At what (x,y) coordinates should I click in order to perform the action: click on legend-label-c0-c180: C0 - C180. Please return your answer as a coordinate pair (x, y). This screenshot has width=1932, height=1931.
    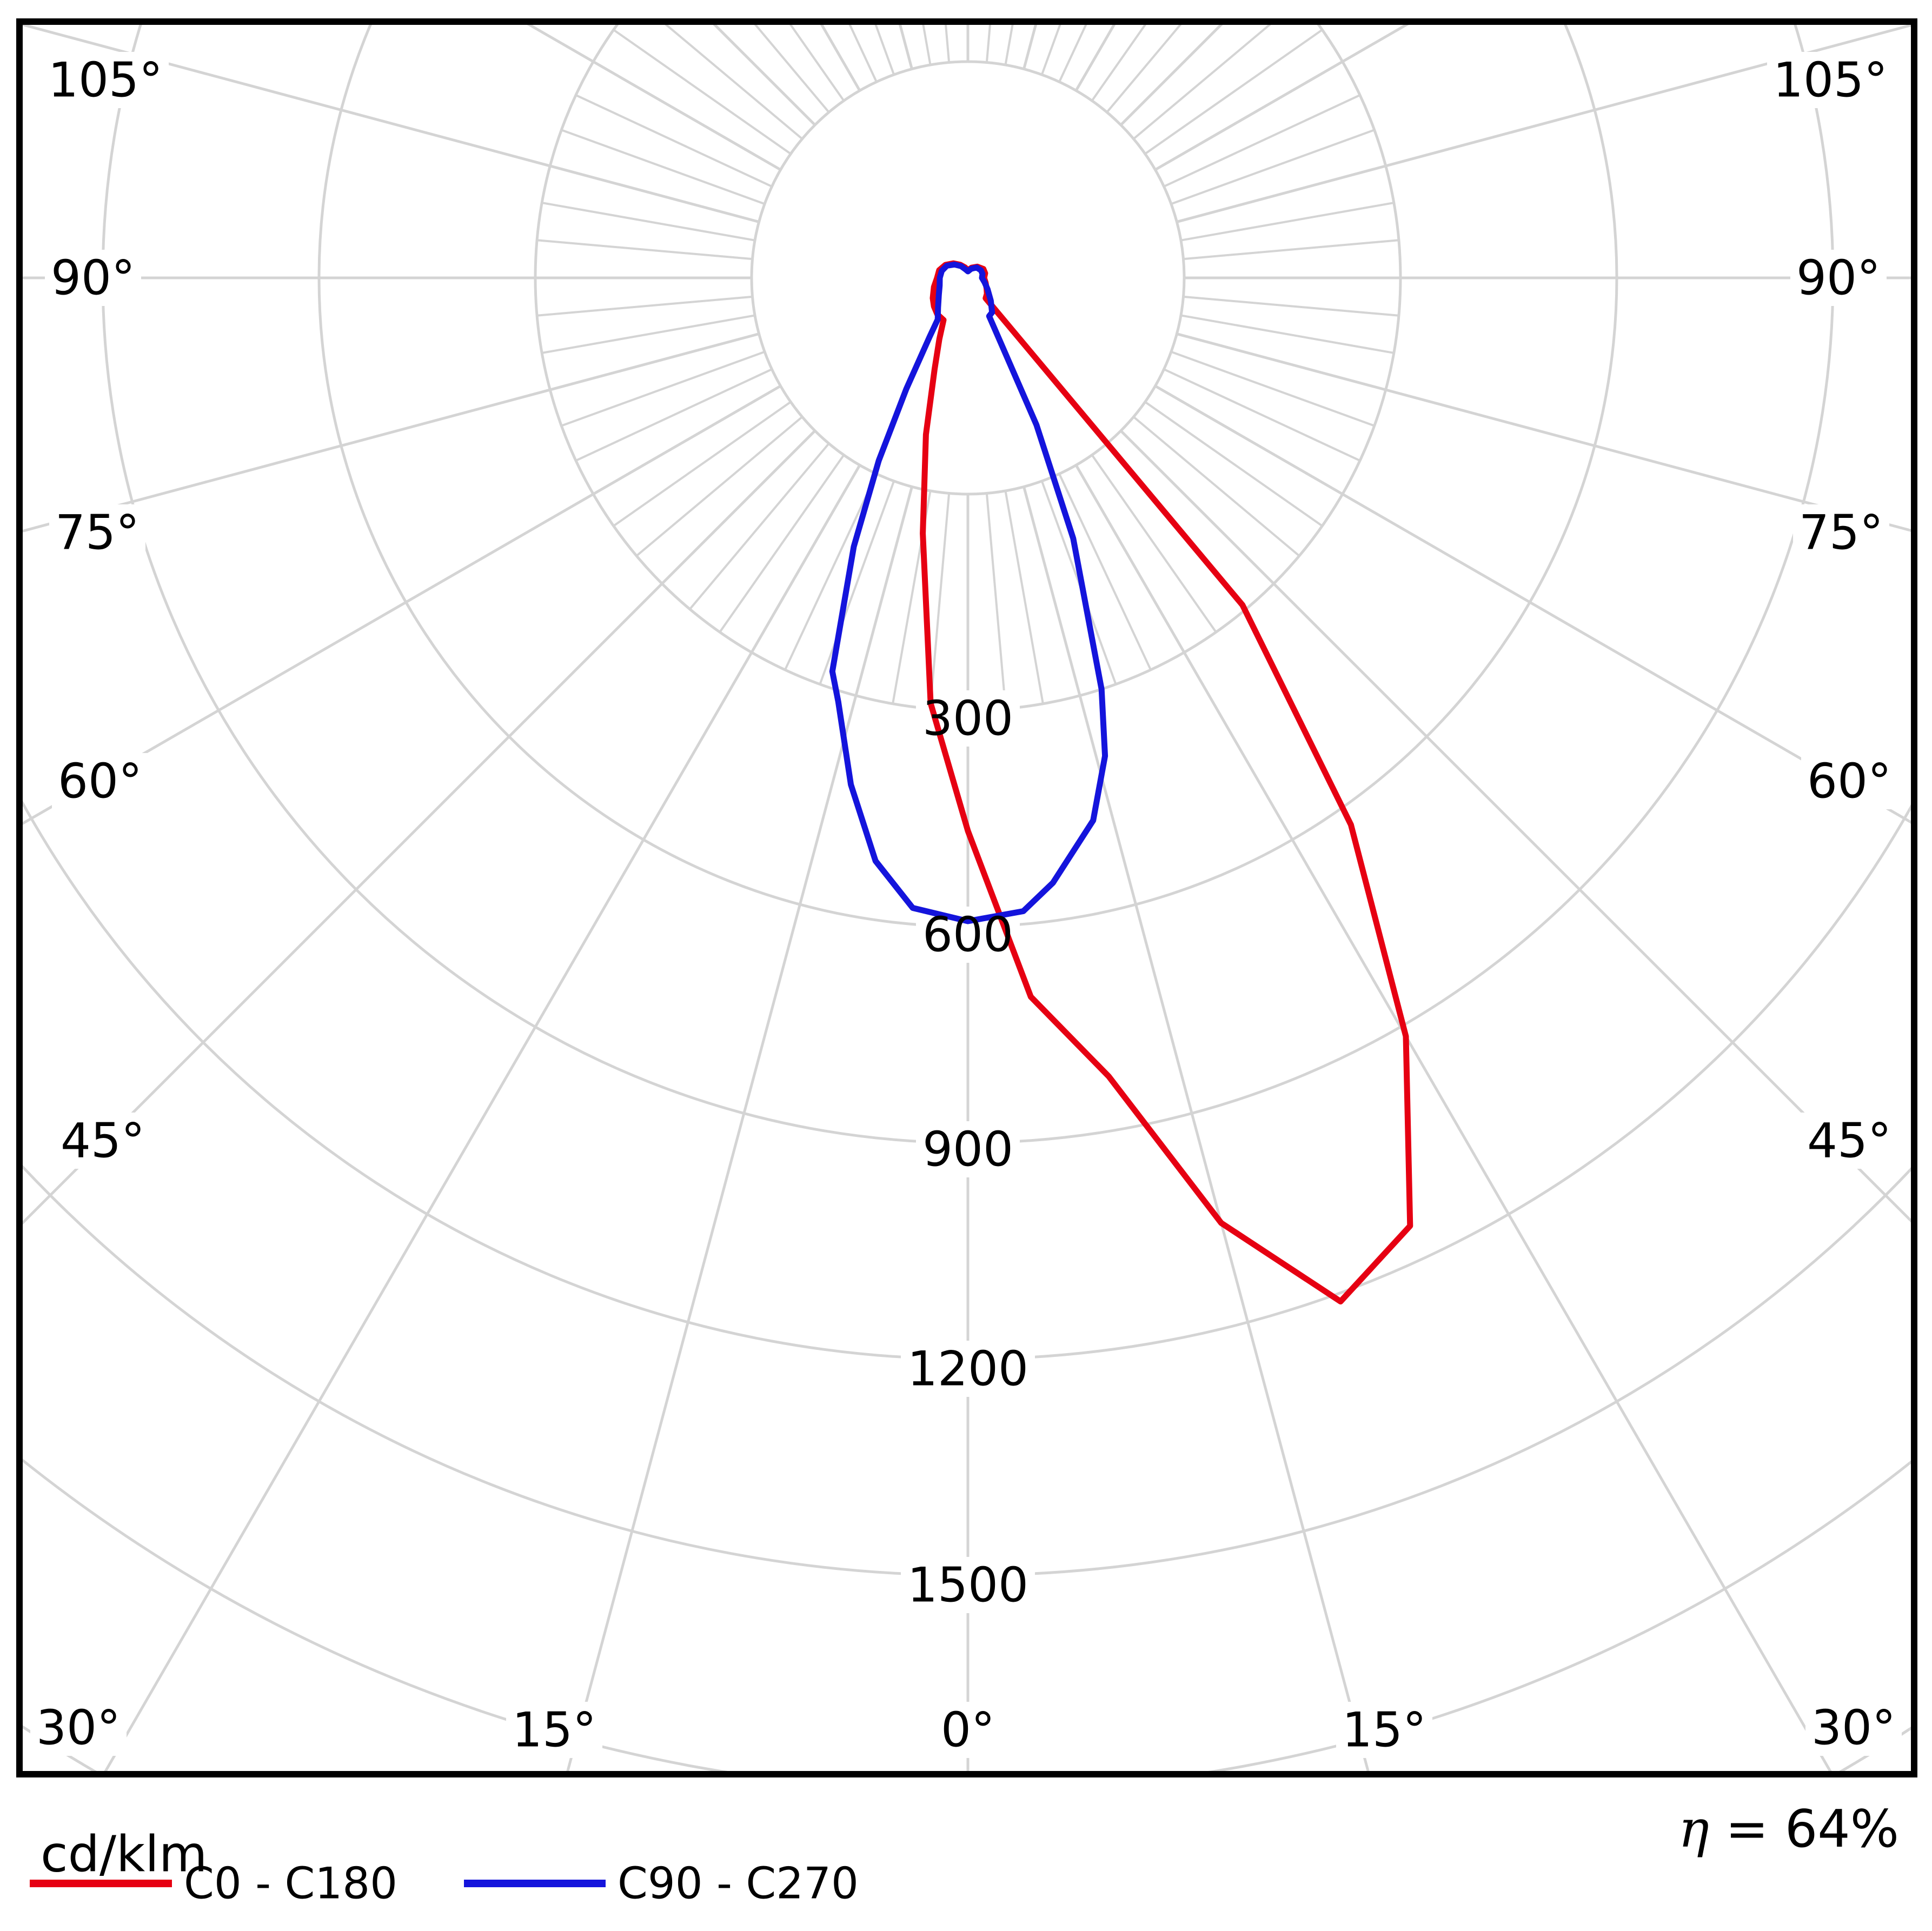
    Looking at the image, I should click on (290, 1884).